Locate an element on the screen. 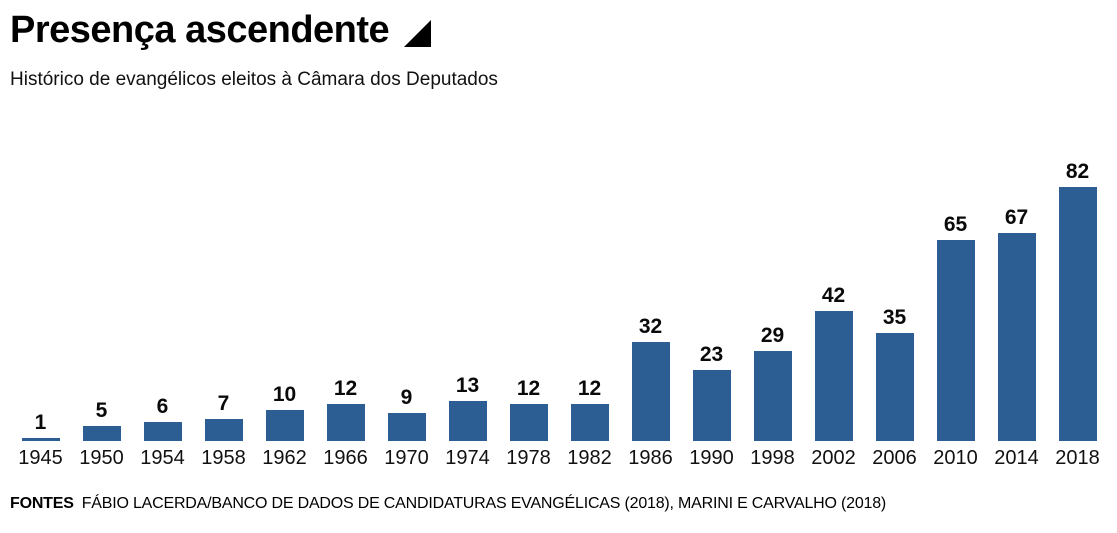 Image resolution: width=1117 pixels, height=533 pixels. bar-column: 1 1945 is located at coordinates (40, 442).